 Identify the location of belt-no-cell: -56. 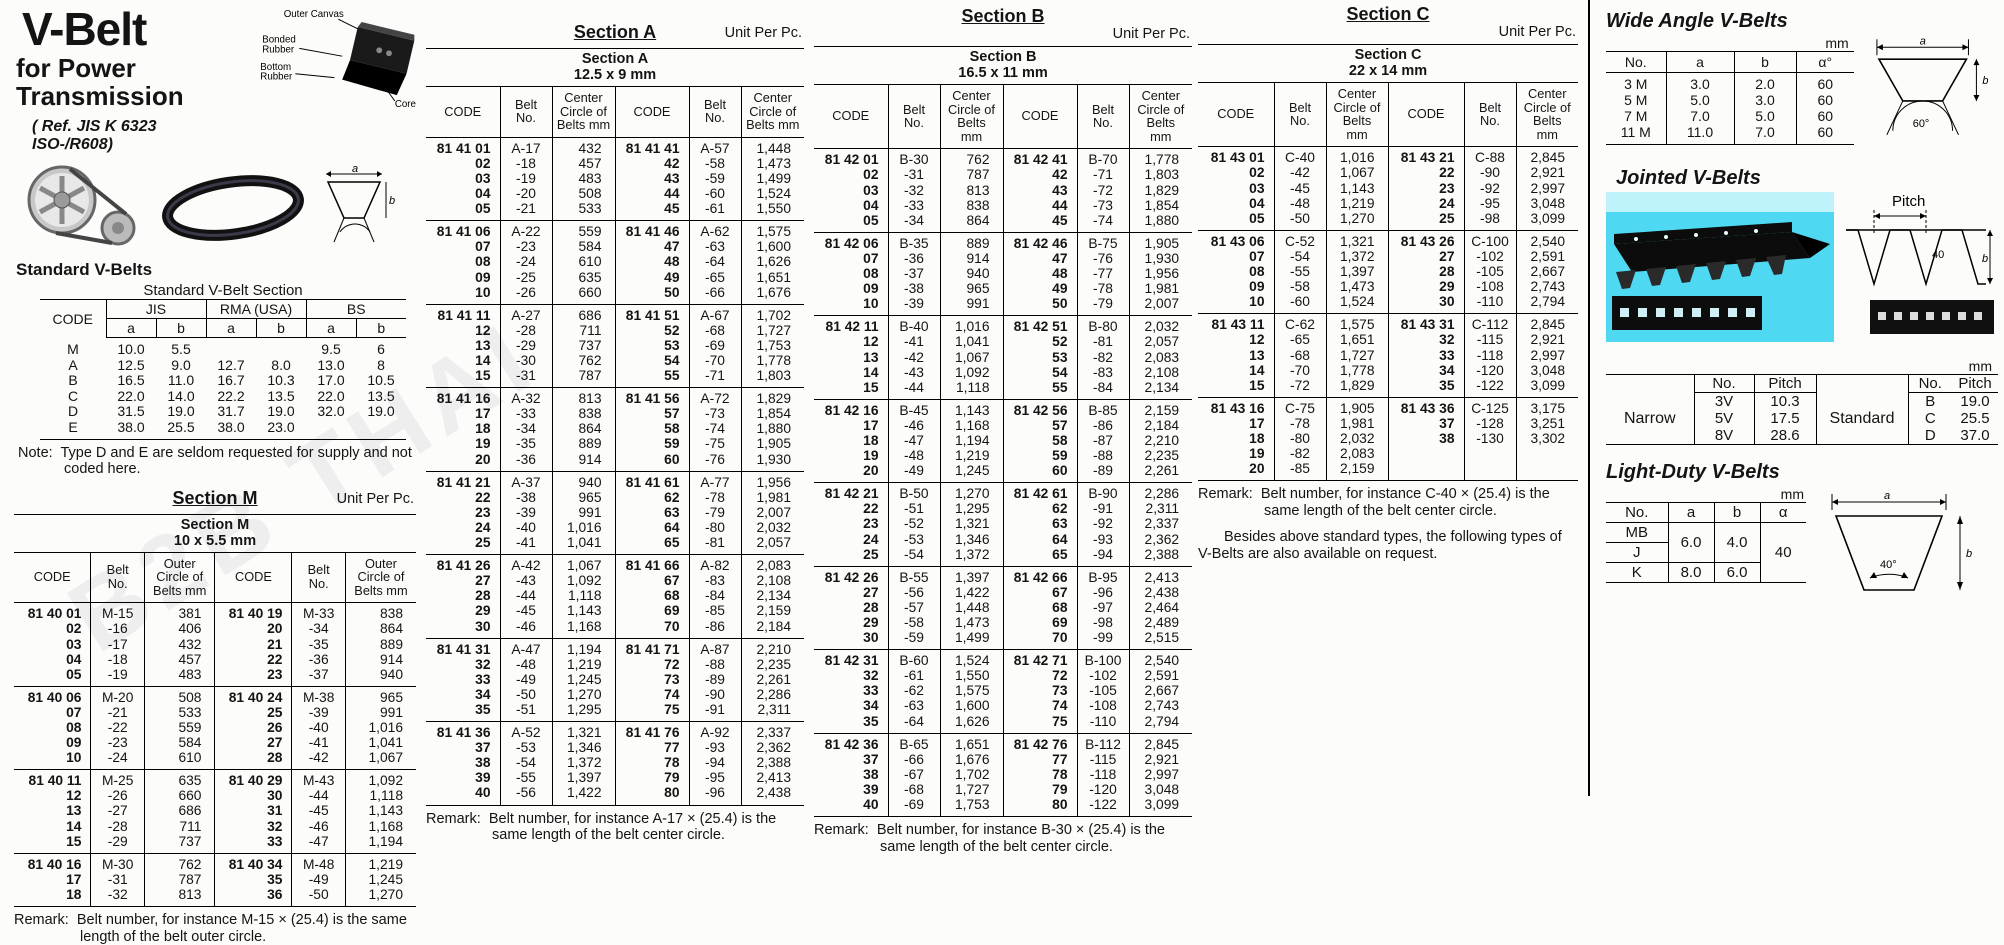
(525, 795).